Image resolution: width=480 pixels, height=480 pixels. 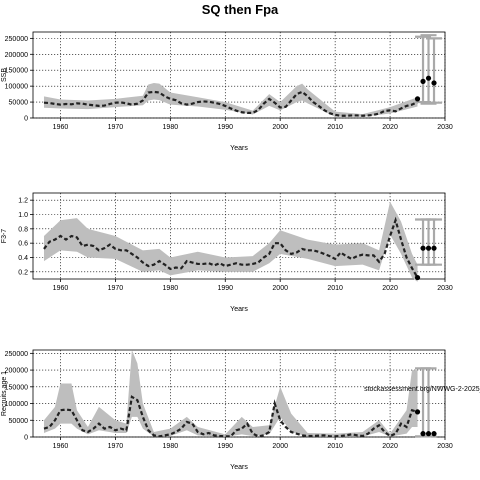 I want to click on panel-ssb-x-tick-label: 1990, so click(x=225, y=127).